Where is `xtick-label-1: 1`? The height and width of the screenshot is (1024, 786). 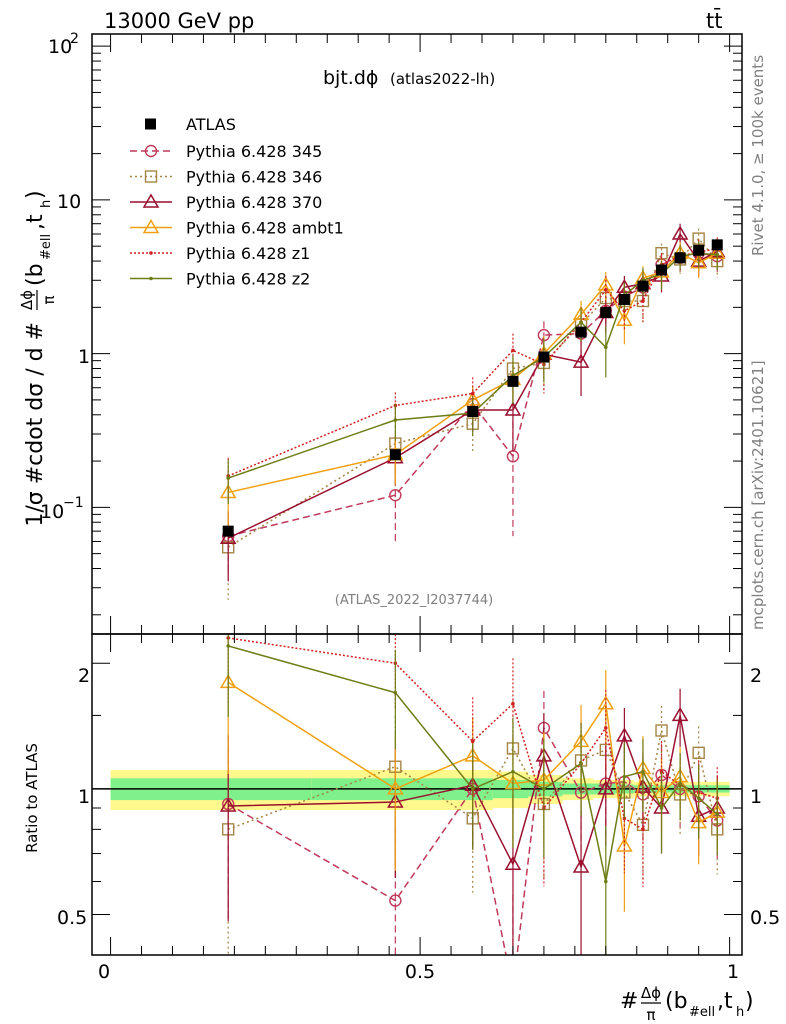
xtick-label-1: 1 is located at coordinates (733, 972).